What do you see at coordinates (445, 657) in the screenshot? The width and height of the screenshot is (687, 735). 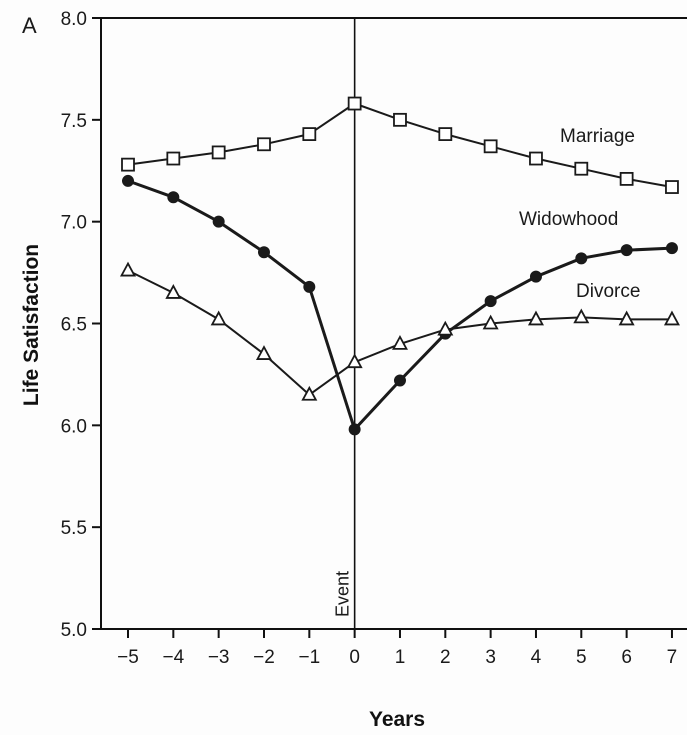 I see `x-tick-label: 2` at bounding box center [445, 657].